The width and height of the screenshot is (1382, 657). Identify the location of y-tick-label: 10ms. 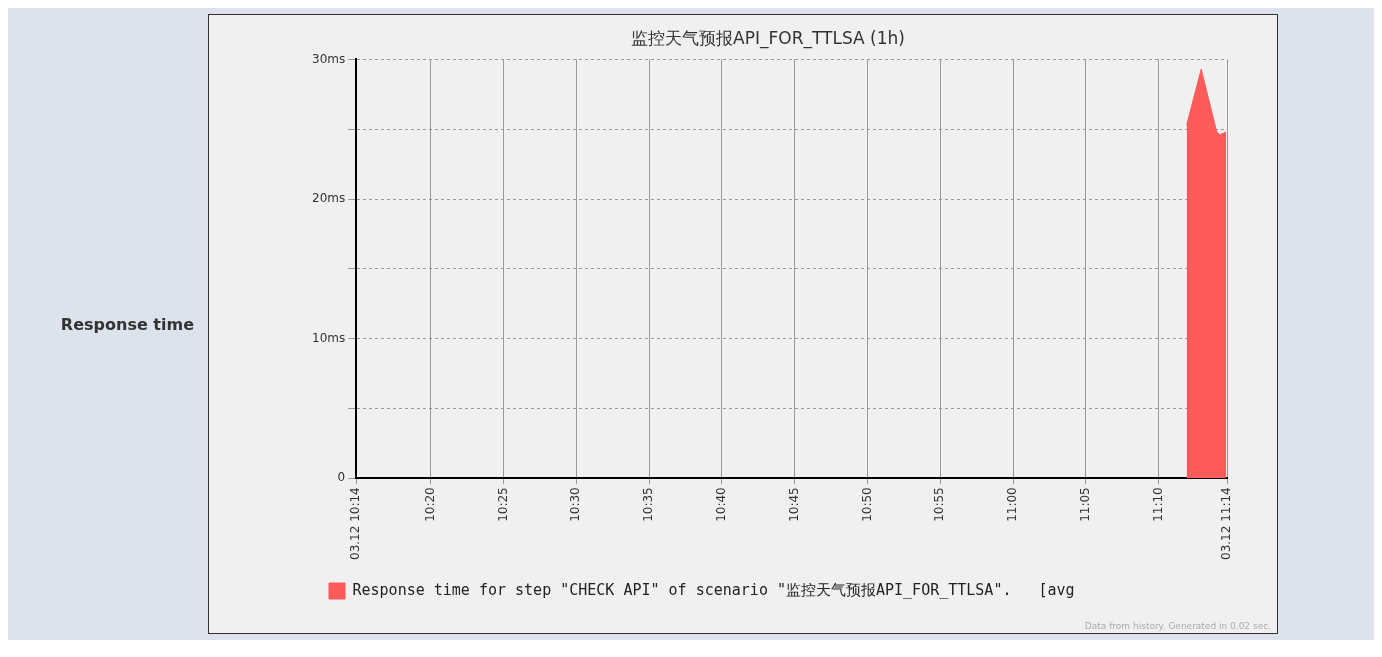
(328, 337).